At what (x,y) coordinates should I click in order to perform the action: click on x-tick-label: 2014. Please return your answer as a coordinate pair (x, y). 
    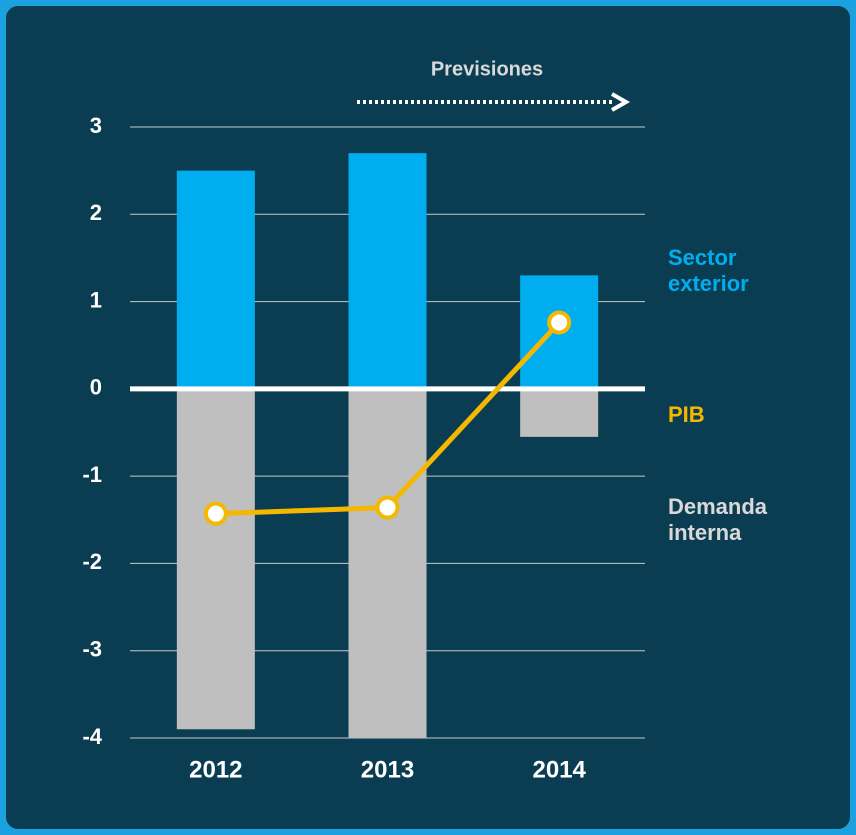
    Looking at the image, I should click on (559, 769).